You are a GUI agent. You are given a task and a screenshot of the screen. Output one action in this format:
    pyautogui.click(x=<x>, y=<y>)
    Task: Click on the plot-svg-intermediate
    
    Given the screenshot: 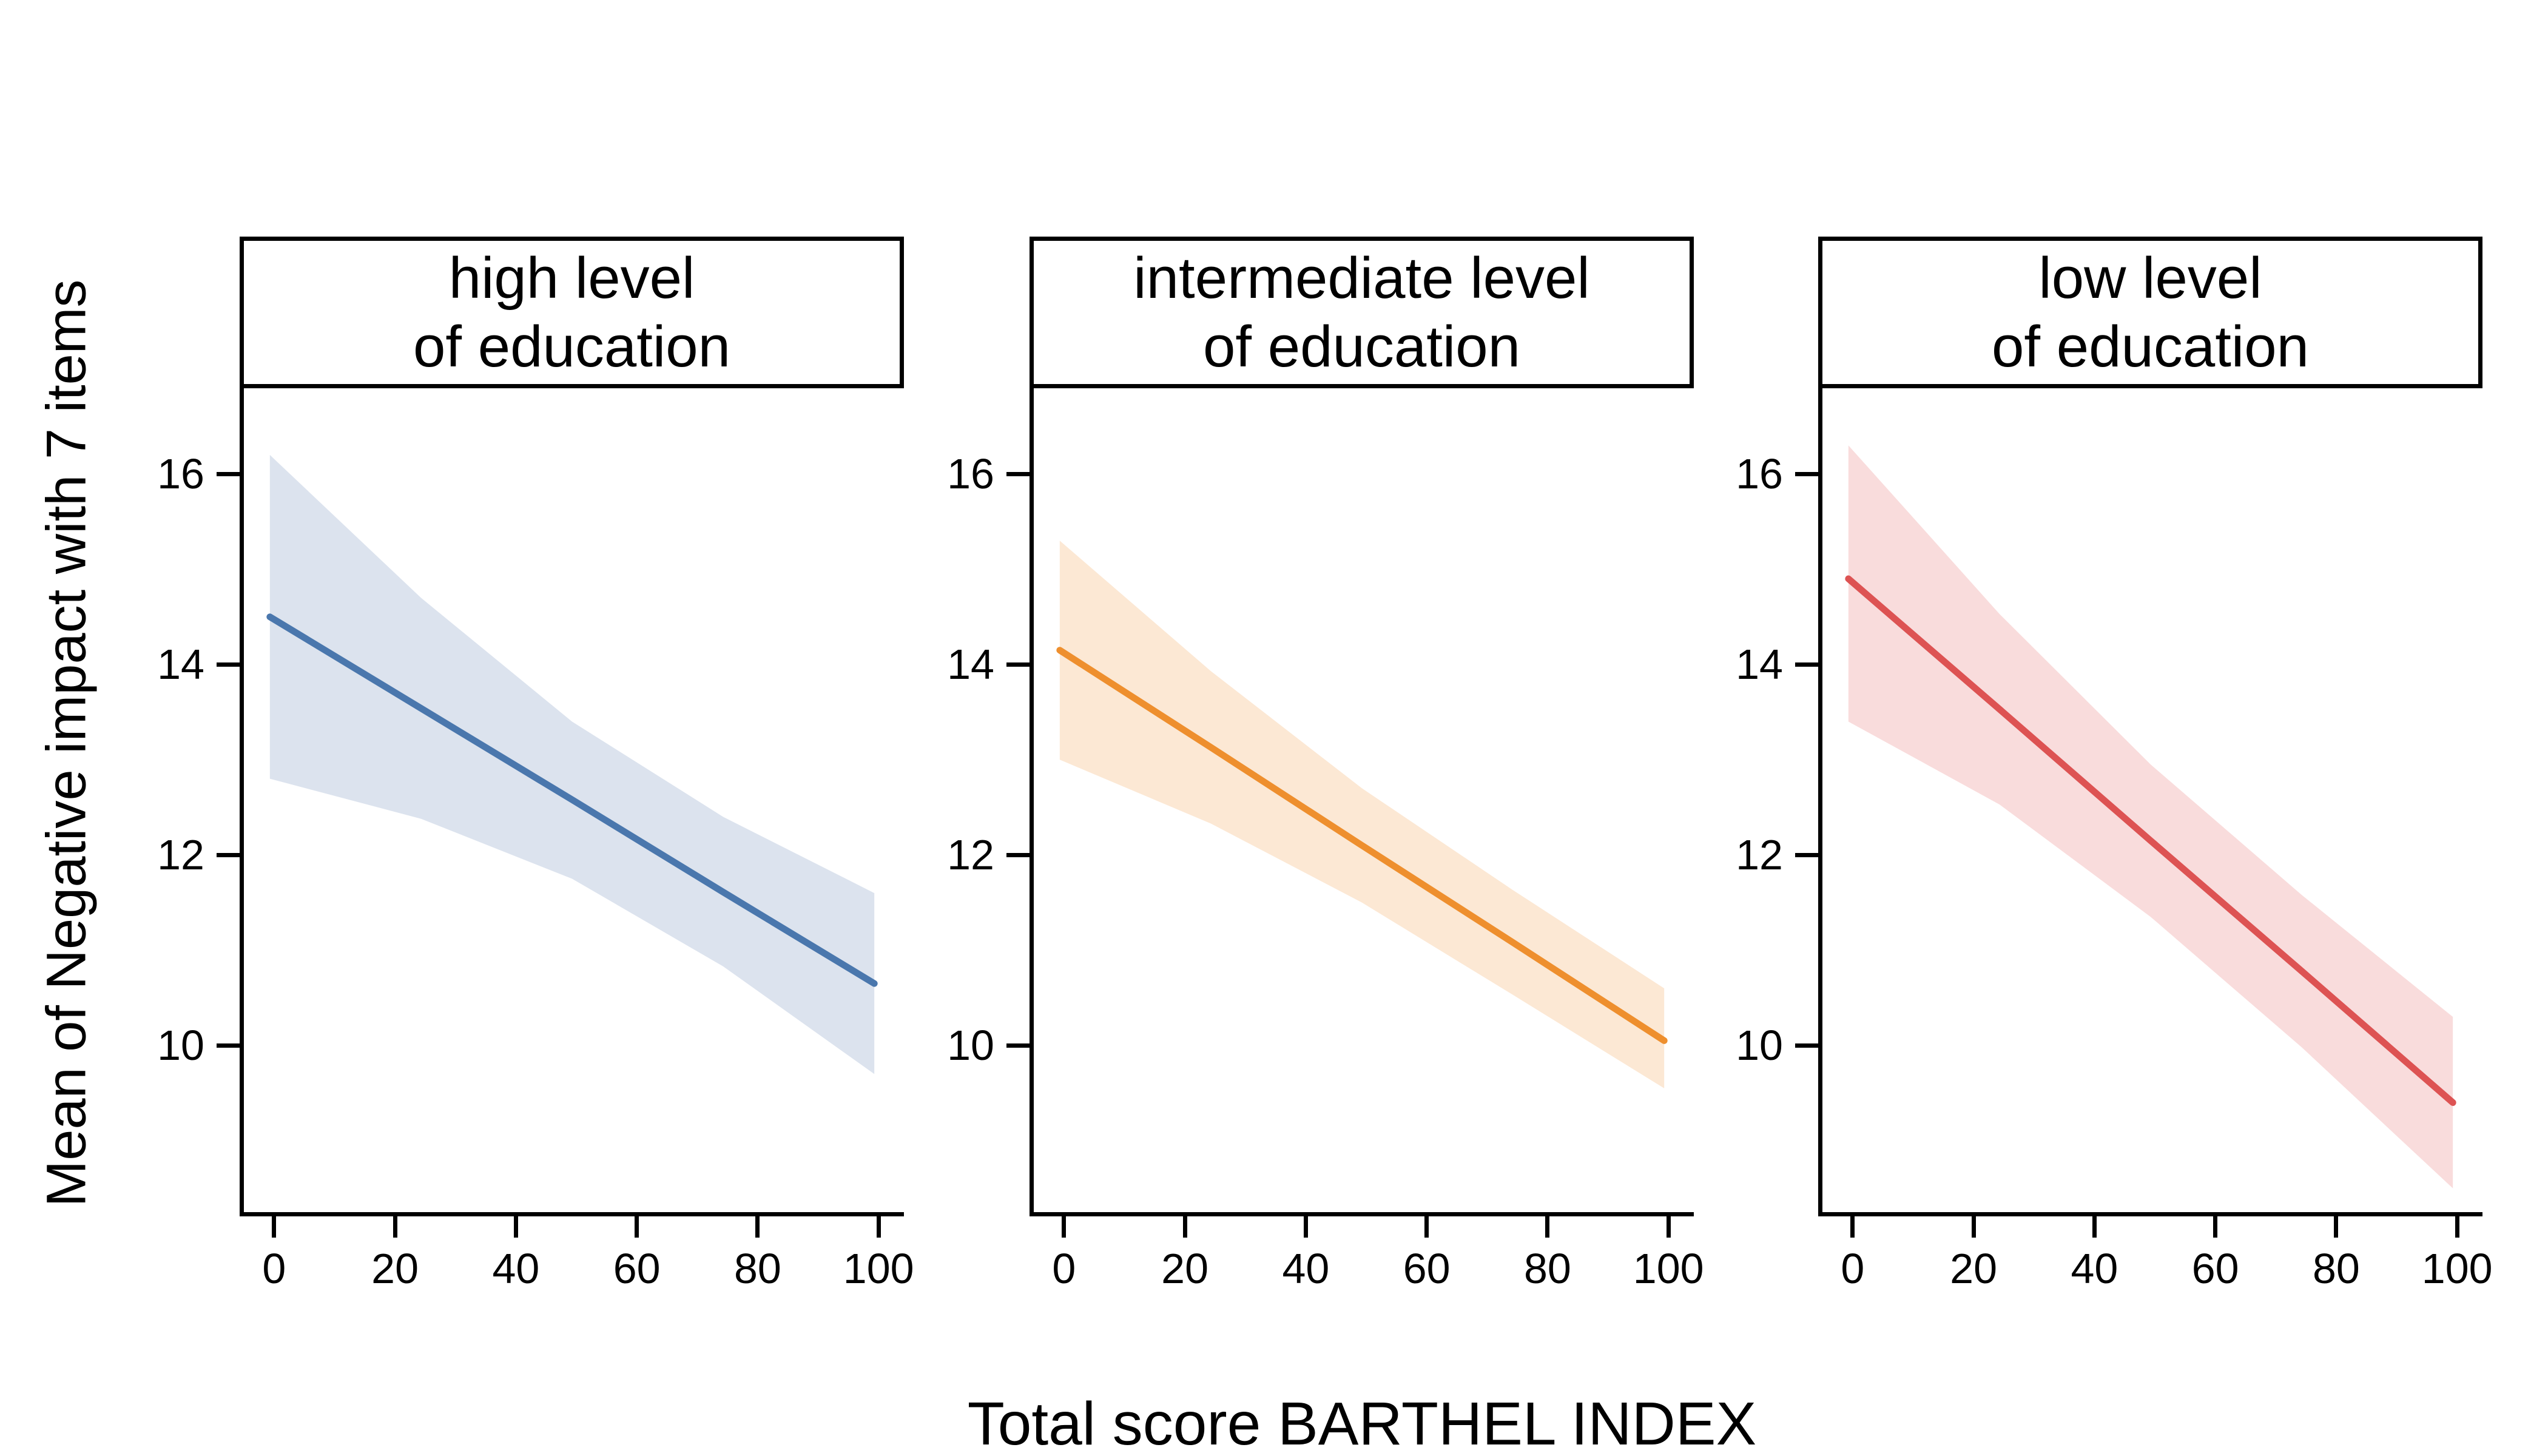 What is the action you would take?
    pyautogui.click(x=1364, y=814)
    